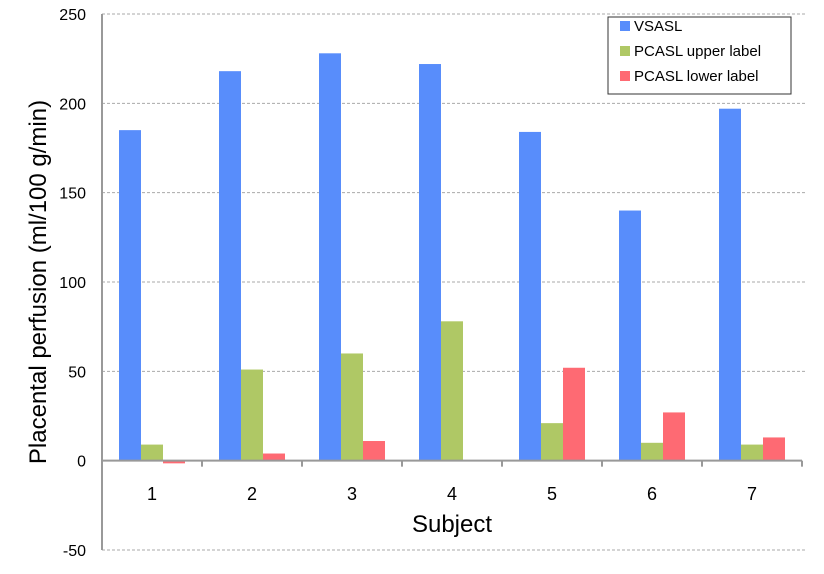 The height and width of the screenshot is (574, 824). I want to click on x-tick-label: 6, so click(652, 494).